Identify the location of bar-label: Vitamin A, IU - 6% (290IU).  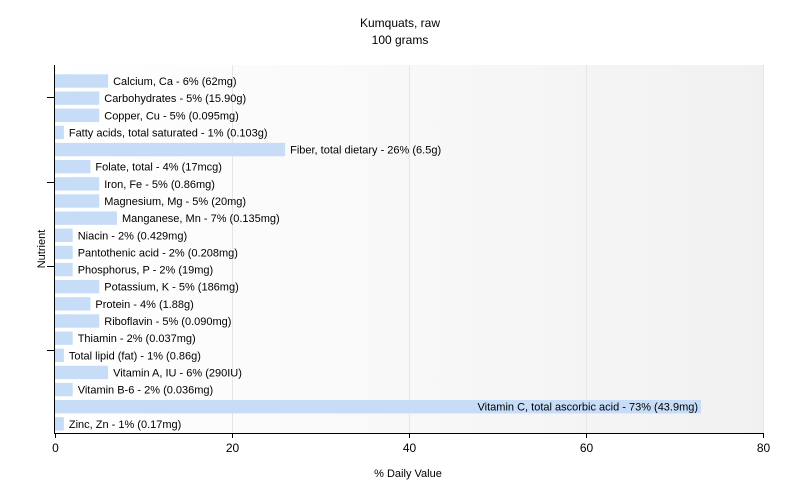
(177, 373).